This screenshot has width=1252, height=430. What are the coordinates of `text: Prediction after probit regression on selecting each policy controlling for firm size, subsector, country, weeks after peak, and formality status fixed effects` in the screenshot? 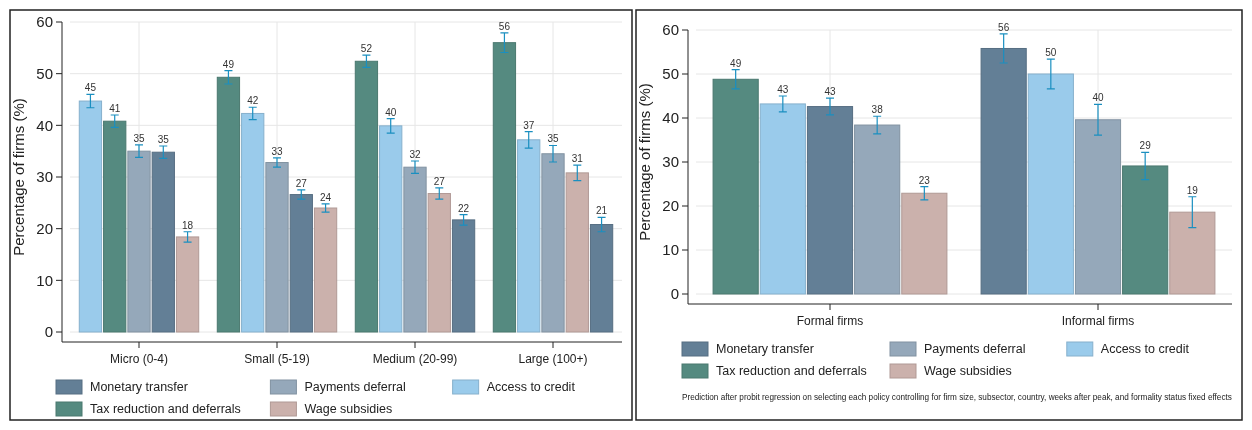 It's located at (957, 397).